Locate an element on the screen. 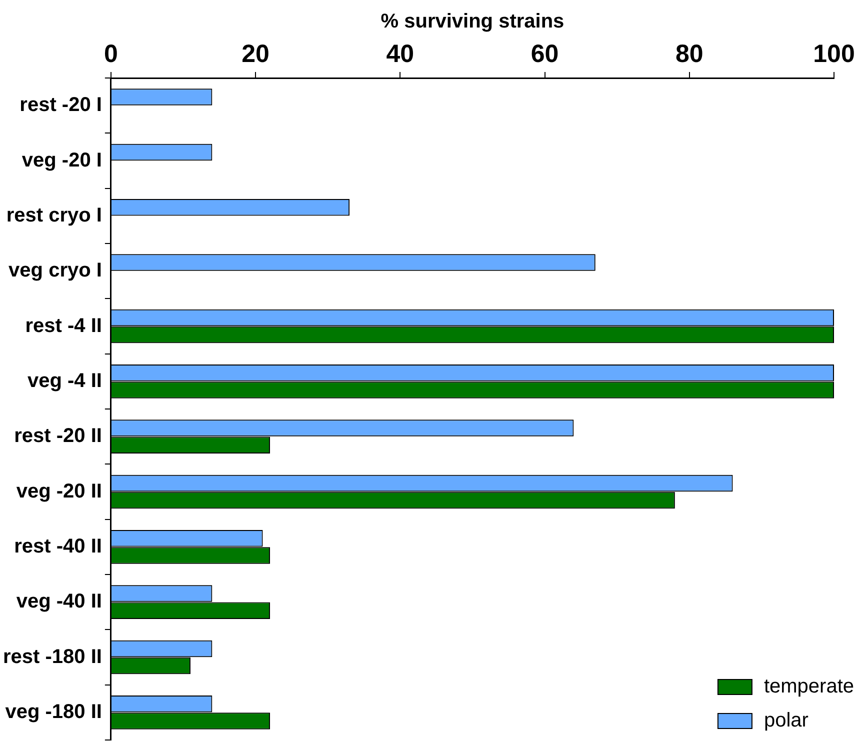 The height and width of the screenshot is (755, 862). y-tick-label: veg cryo I is located at coordinates (55, 271).